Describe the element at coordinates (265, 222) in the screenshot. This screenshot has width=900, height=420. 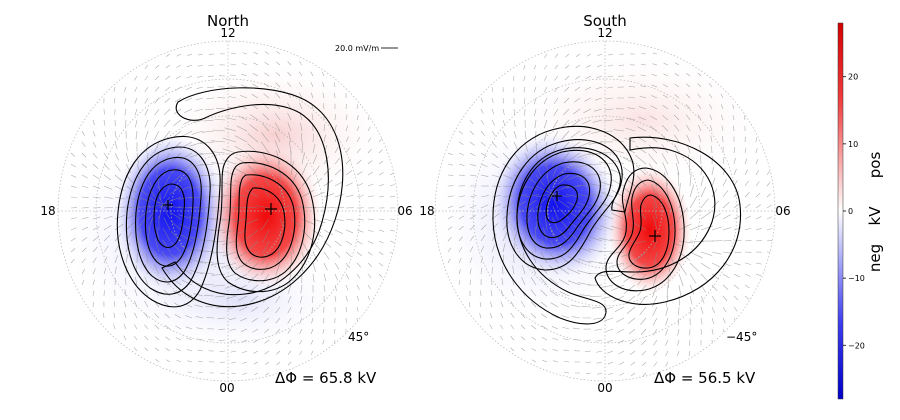
I see `north-contour` at that location.